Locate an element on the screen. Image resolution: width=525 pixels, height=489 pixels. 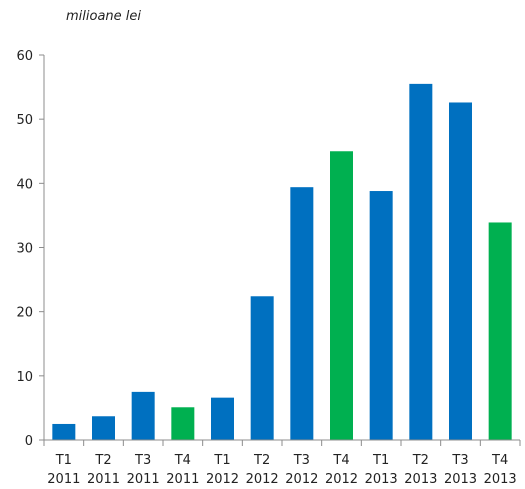
bar-t2-2013 is located at coordinates (421, 261).